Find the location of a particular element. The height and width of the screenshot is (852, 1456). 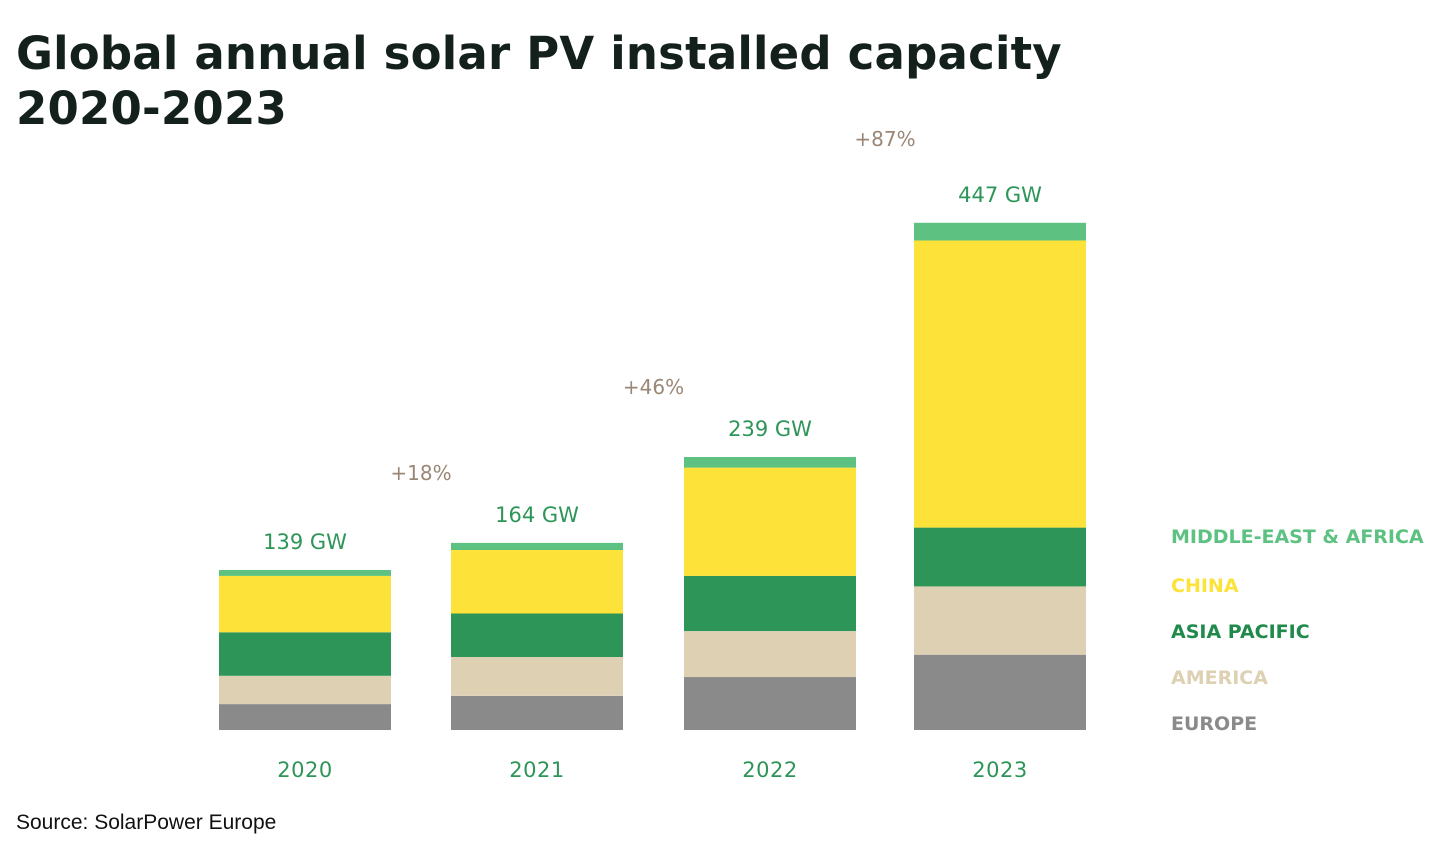

total-label-2020: 139 GW is located at coordinates (305, 542).